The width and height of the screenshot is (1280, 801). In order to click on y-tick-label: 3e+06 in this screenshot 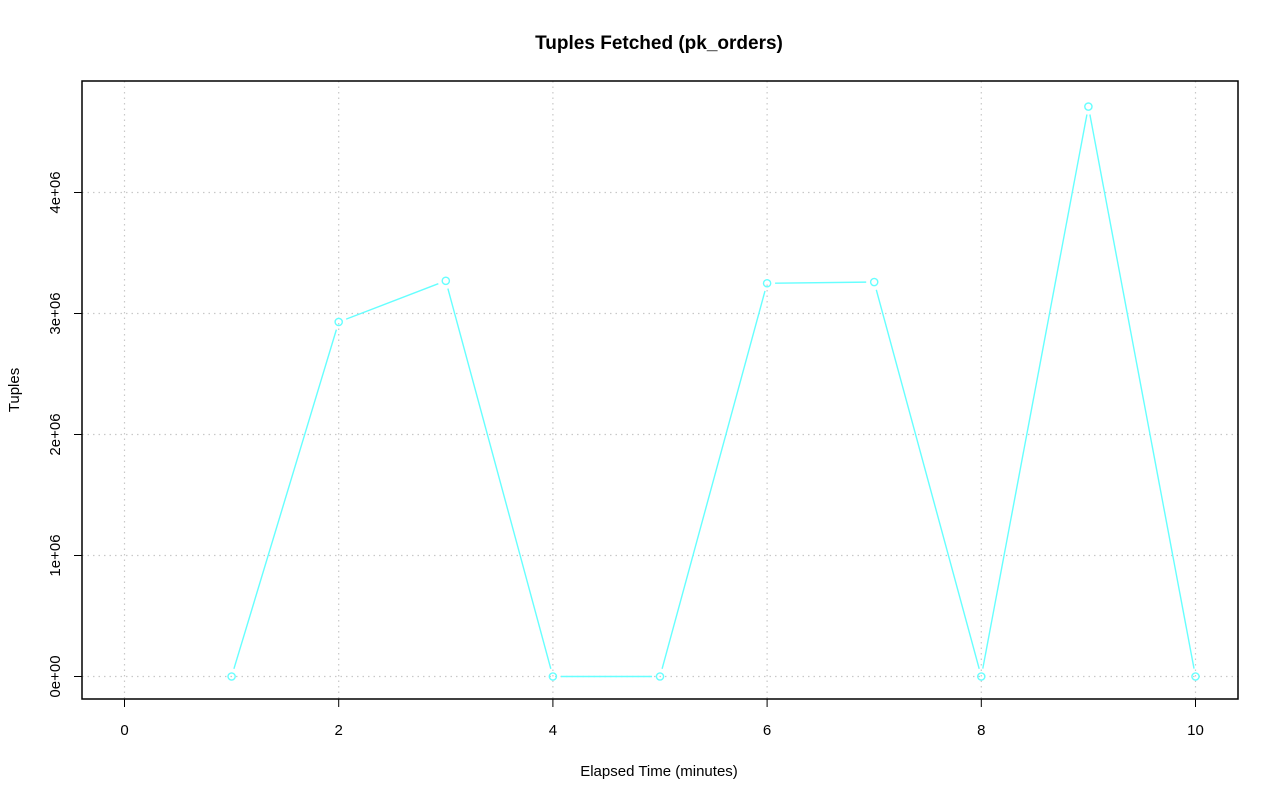, I will do `click(55, 313)`.